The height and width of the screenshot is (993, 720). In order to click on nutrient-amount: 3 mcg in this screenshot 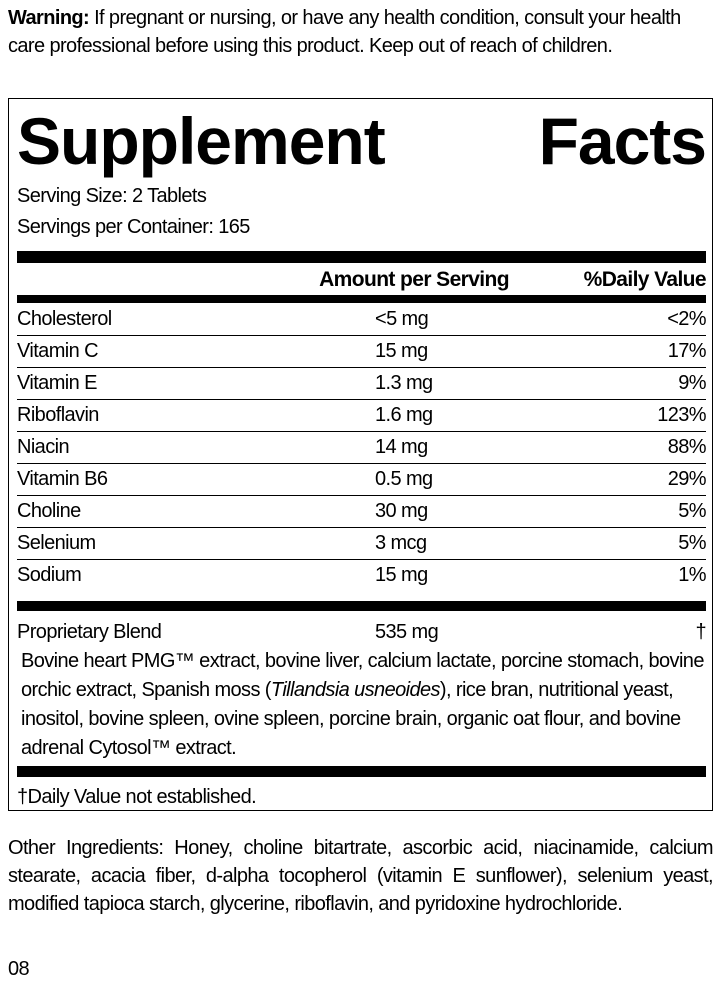, I will do `click(401, 543)`.